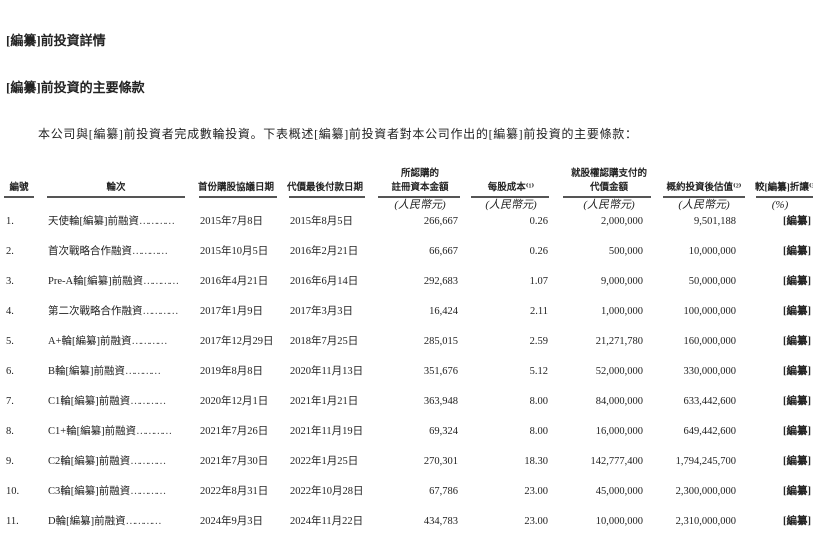 This screenshot has height=543, width=813. Describe the element at coordinates (784, 188) in the screenshot. I see `header-discount: 較[編纂]折讓⁽³⁾` at that location.